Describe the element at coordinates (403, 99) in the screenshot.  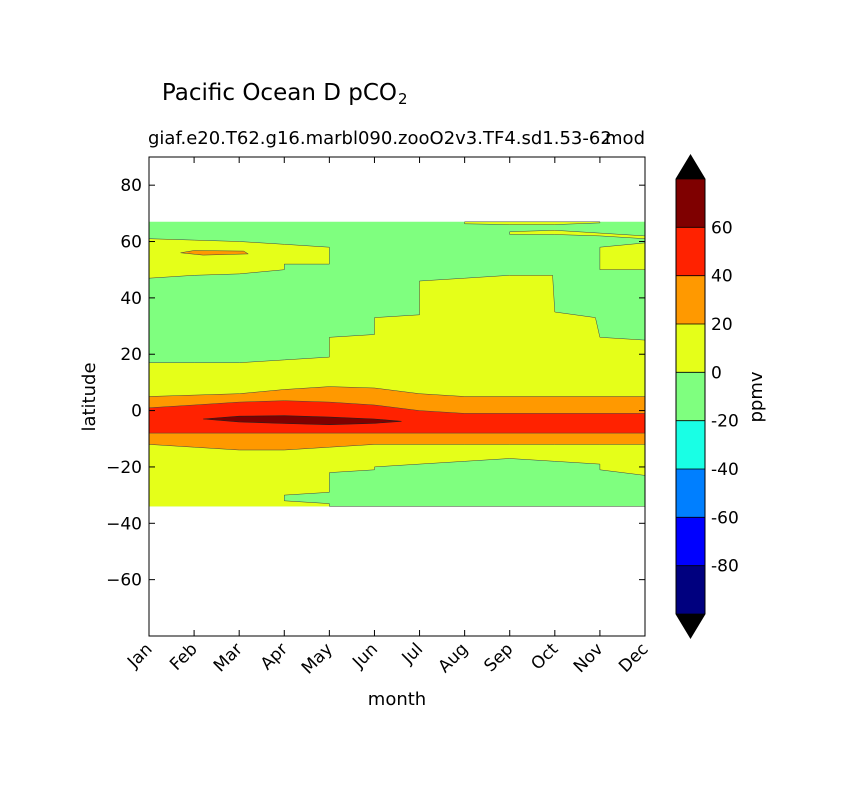
I see `chart-title-subscript: 2` at that location.